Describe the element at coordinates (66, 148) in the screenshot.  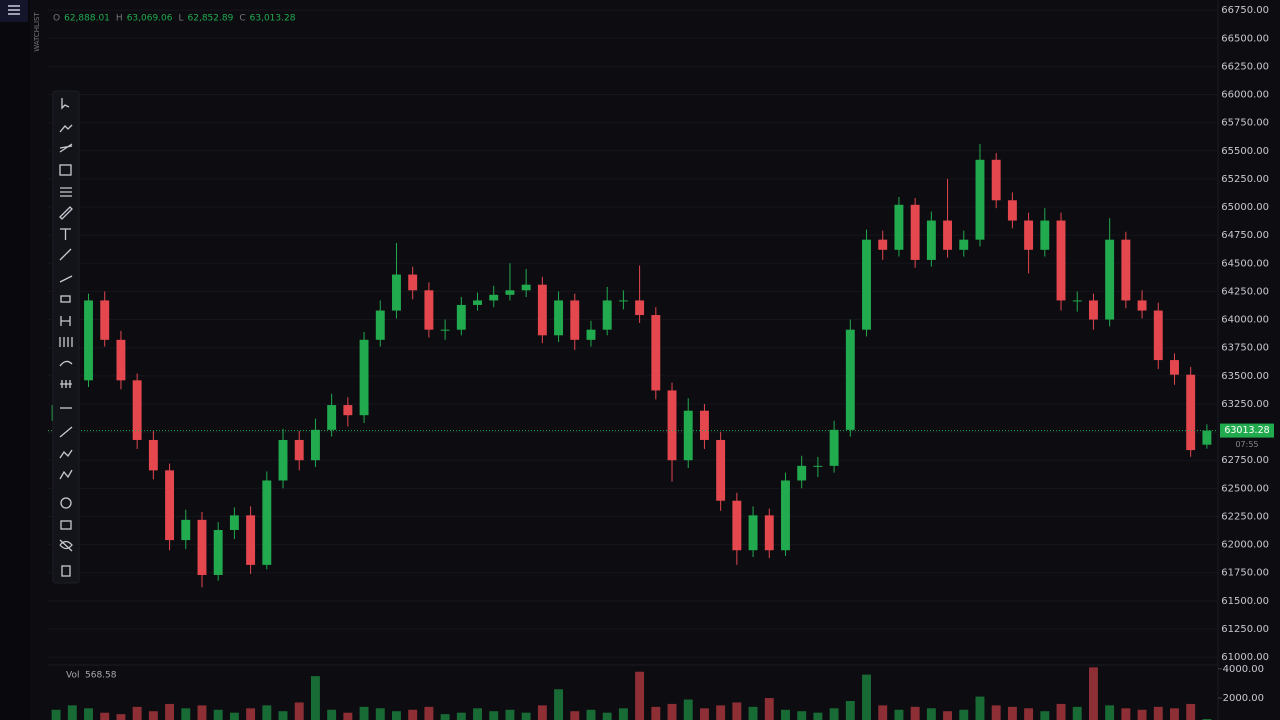
I see `line-tool` at that location.